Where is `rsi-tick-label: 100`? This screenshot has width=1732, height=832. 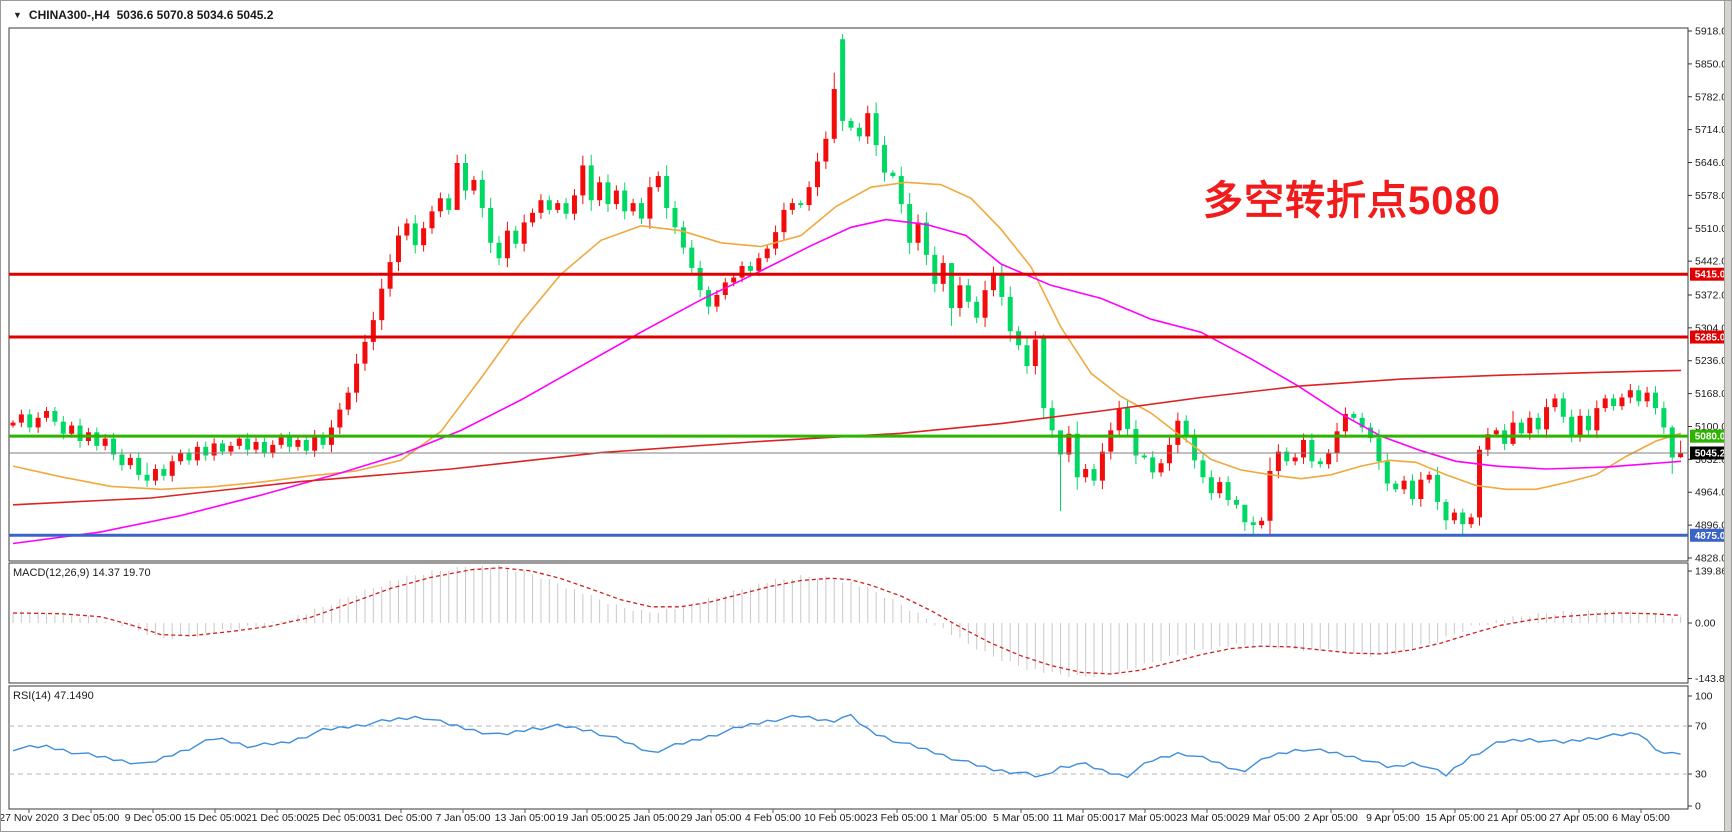 rsi-tick-label: 100 is located at coordinates (1704, 697).